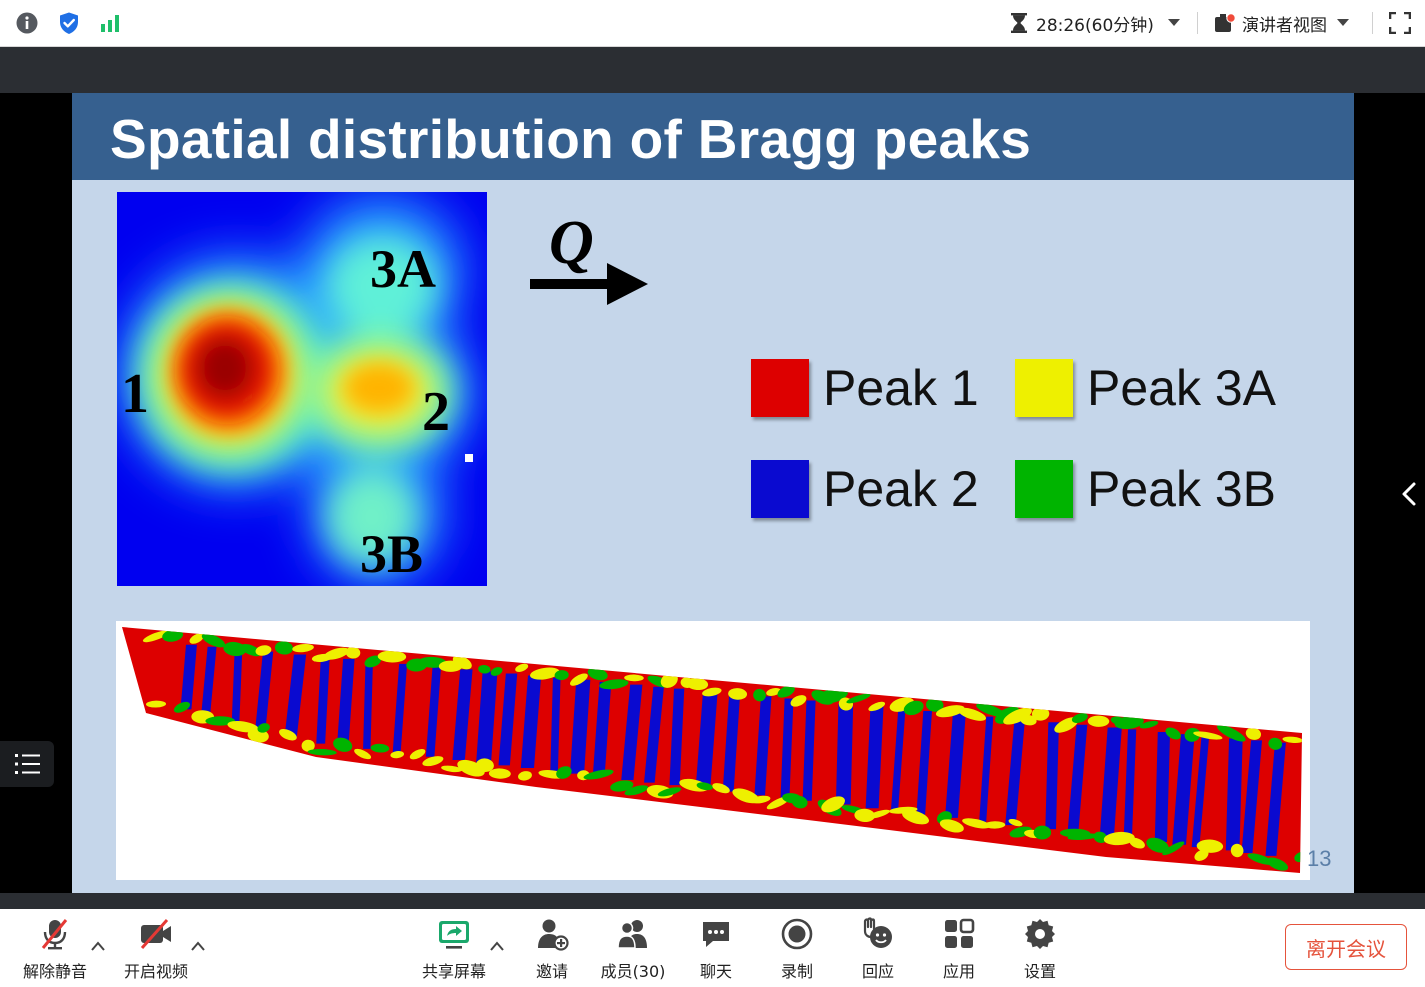 The image size is (1425, 987). I want to click on stage-letterbox-right, so click(1389, 493).